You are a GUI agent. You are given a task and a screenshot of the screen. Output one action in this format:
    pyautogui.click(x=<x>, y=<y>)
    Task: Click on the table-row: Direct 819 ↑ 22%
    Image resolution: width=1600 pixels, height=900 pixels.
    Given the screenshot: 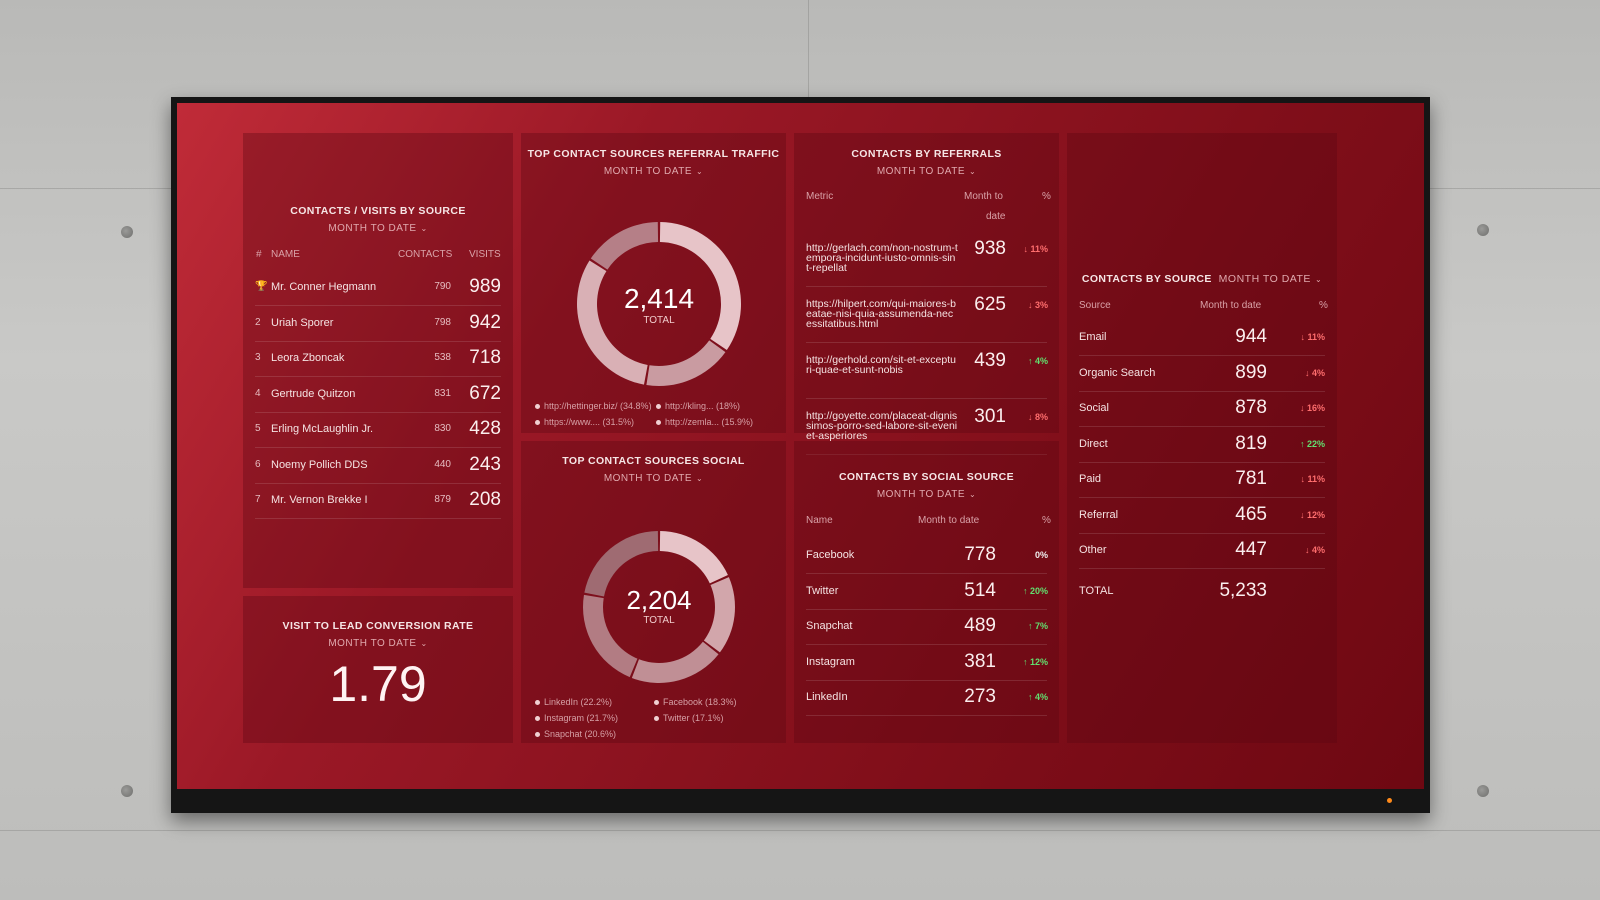 What is the action you would take?
    pyautogui.click(x=1202, y=444)
    